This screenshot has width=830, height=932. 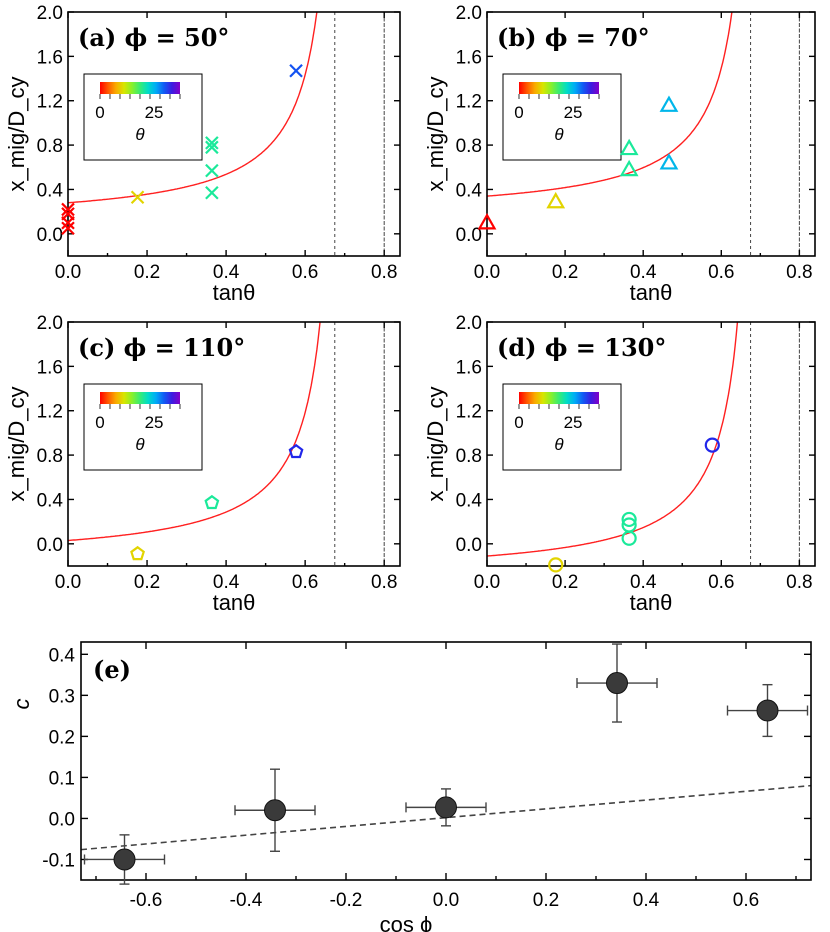 What do you see at coordinates (153, 37) in the screenshot?
I see `panel-title: (a) ϕ = 50°` at bounding box center [153, 37].